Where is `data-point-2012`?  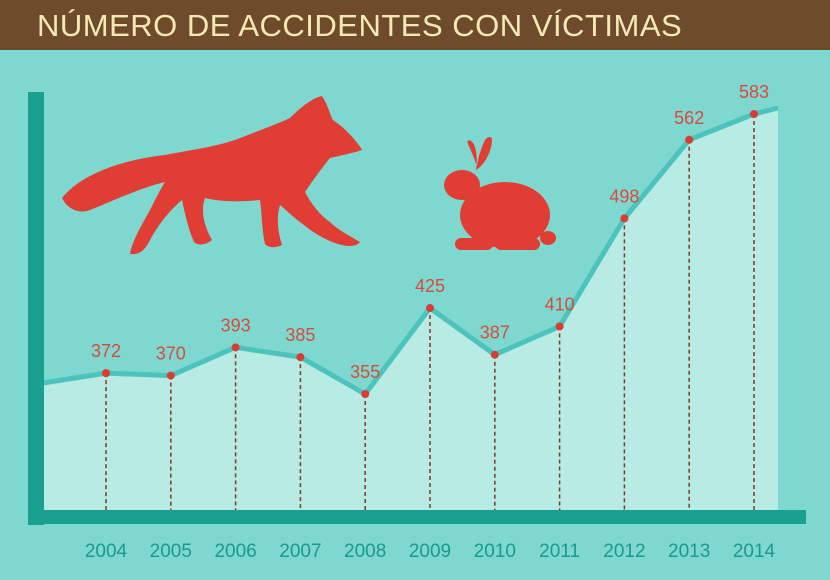 data-point-2012 is located at coordinates (624, 218).